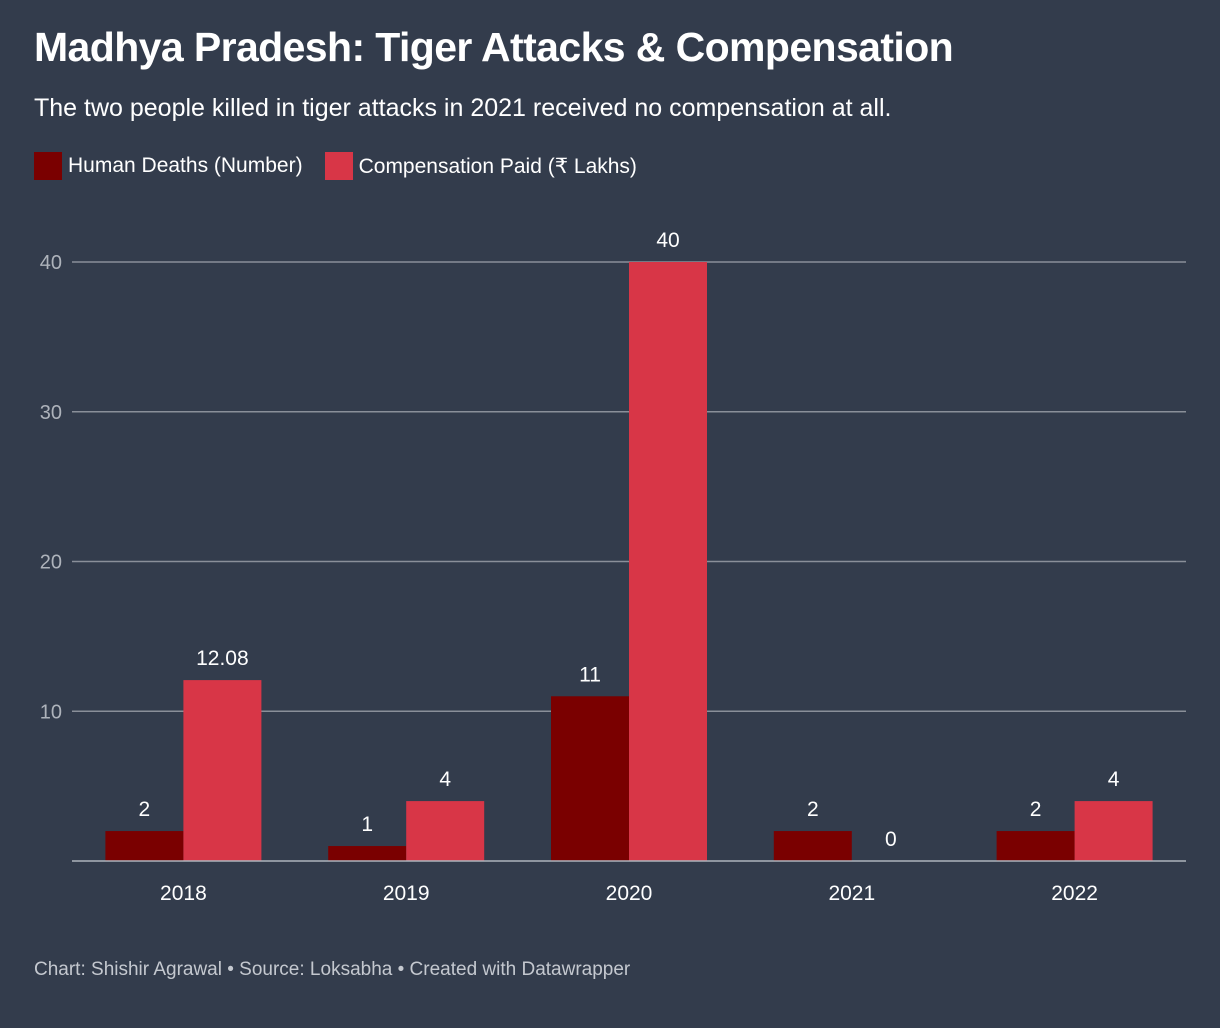  Describe the element at coordinates (185, 165) in the screenshot. I see `legend-label-human-deaths: Human Deaths (Number)` at that location.